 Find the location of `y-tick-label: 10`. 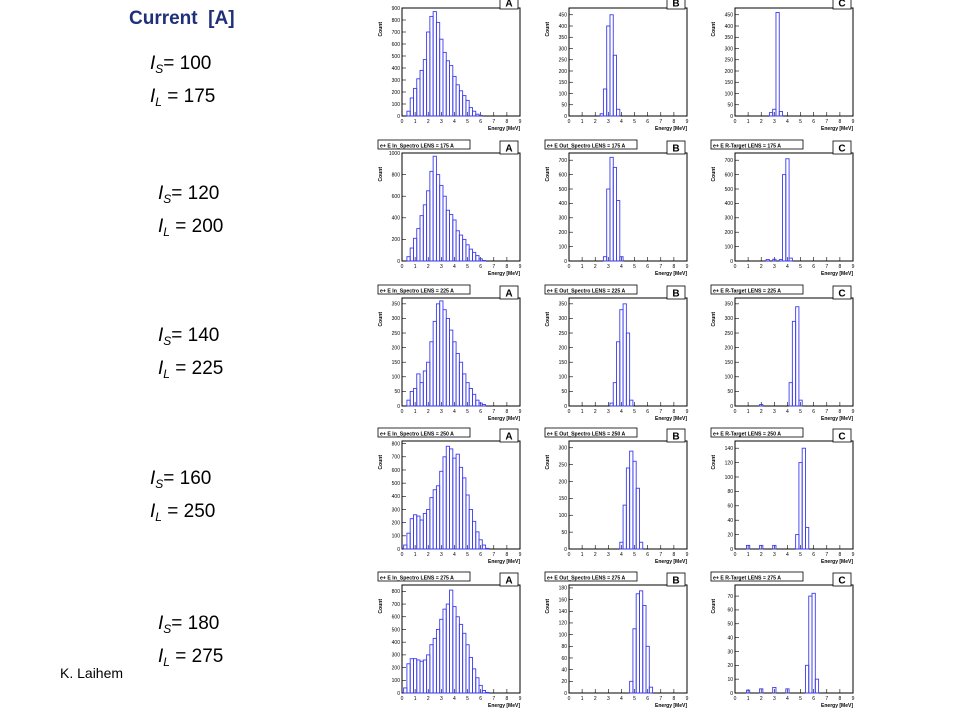

y-tick-label: 10 is located at coordinates (730, 680).